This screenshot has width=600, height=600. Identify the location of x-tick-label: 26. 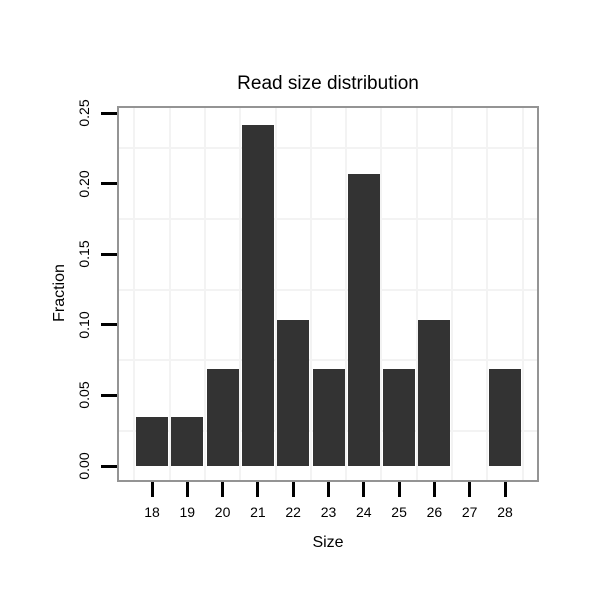
(434, 512).